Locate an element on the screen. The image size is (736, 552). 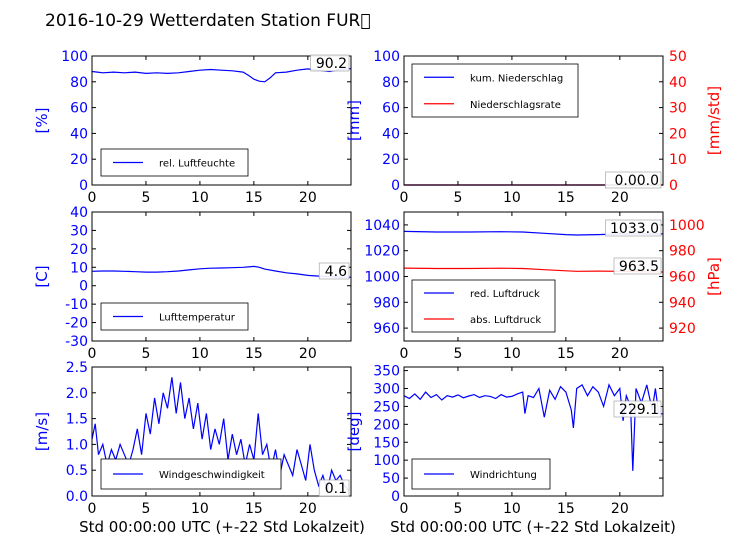
rain-legend-box is located at coordinates (495, 90).